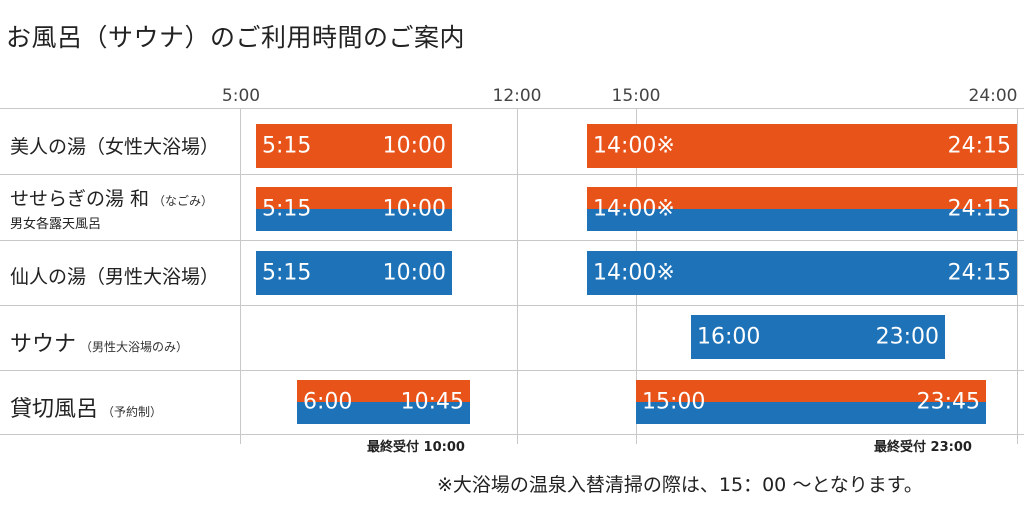 This screenshot has width=1024, height=507. What do you see at coordinates (729, 337) in the screenshot?
I see `bar-start-time: 16:00` at bounding box center [729, 337].